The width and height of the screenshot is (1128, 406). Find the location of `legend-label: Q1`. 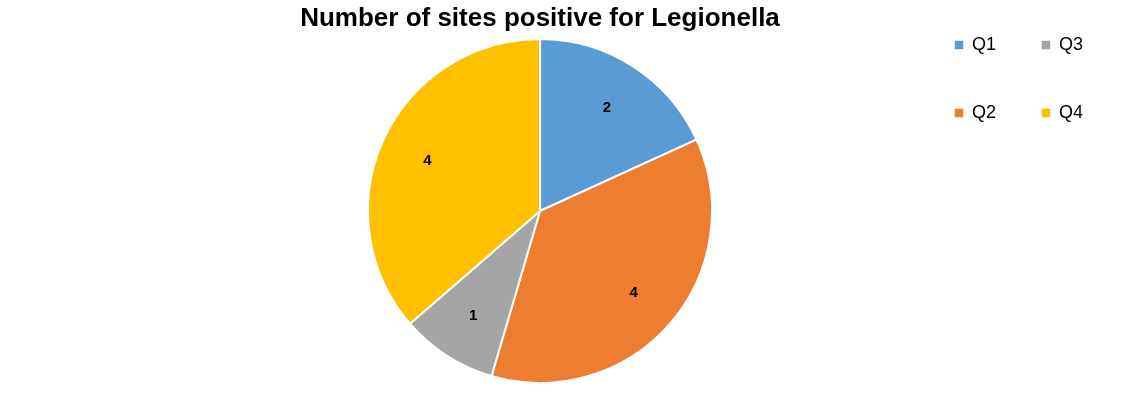

legend-label: Q1 is located at coordinates (984, 44).